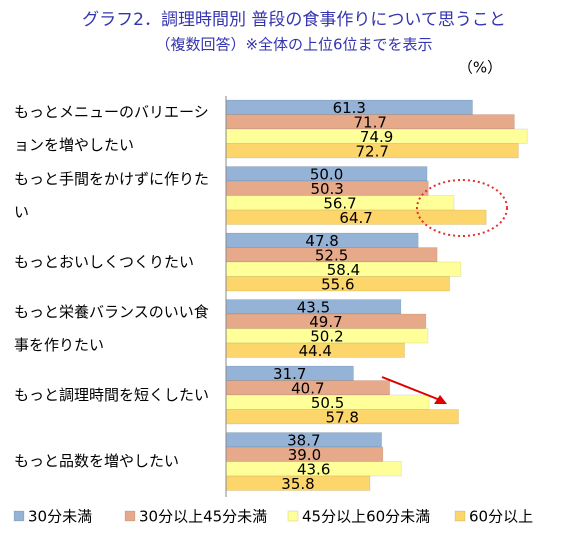 Image resolution: width=588 pixels, height=549 pixels. I want to click on legend-label: 30分未満, so click(60, 517).